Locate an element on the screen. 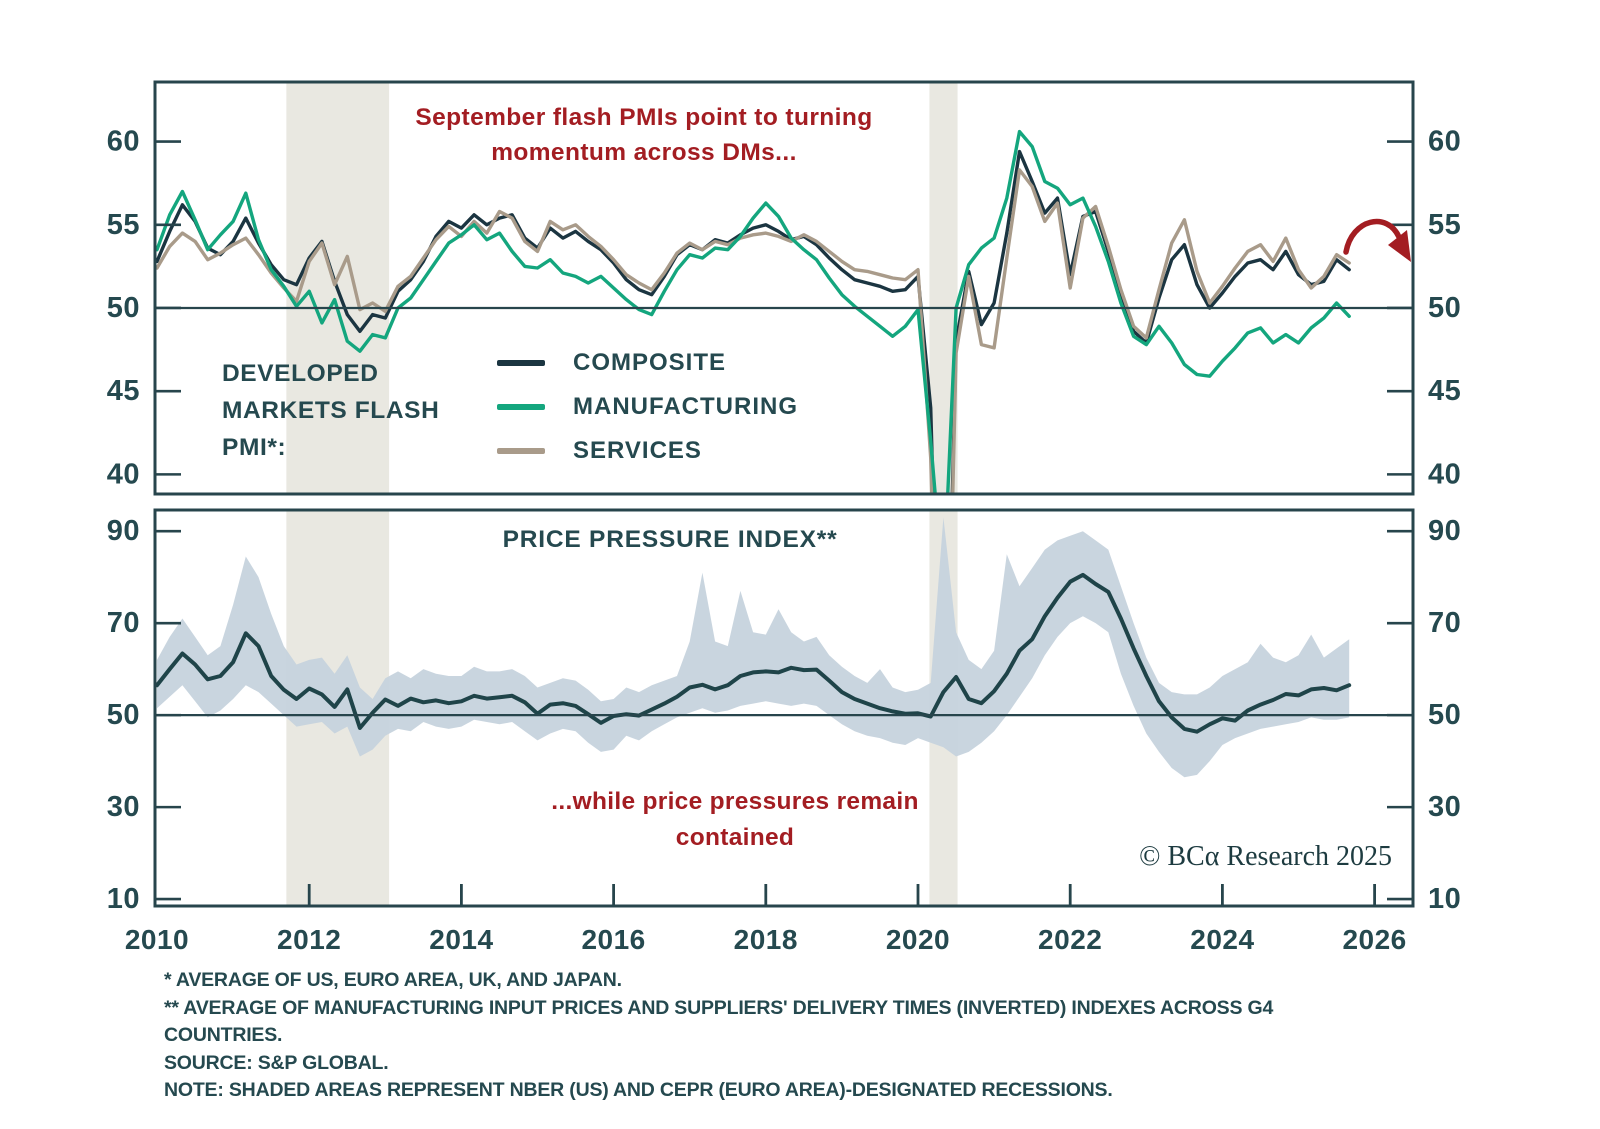  legend-item-manufacturing: MANUFACTURING is located at coordinates (647, 407).